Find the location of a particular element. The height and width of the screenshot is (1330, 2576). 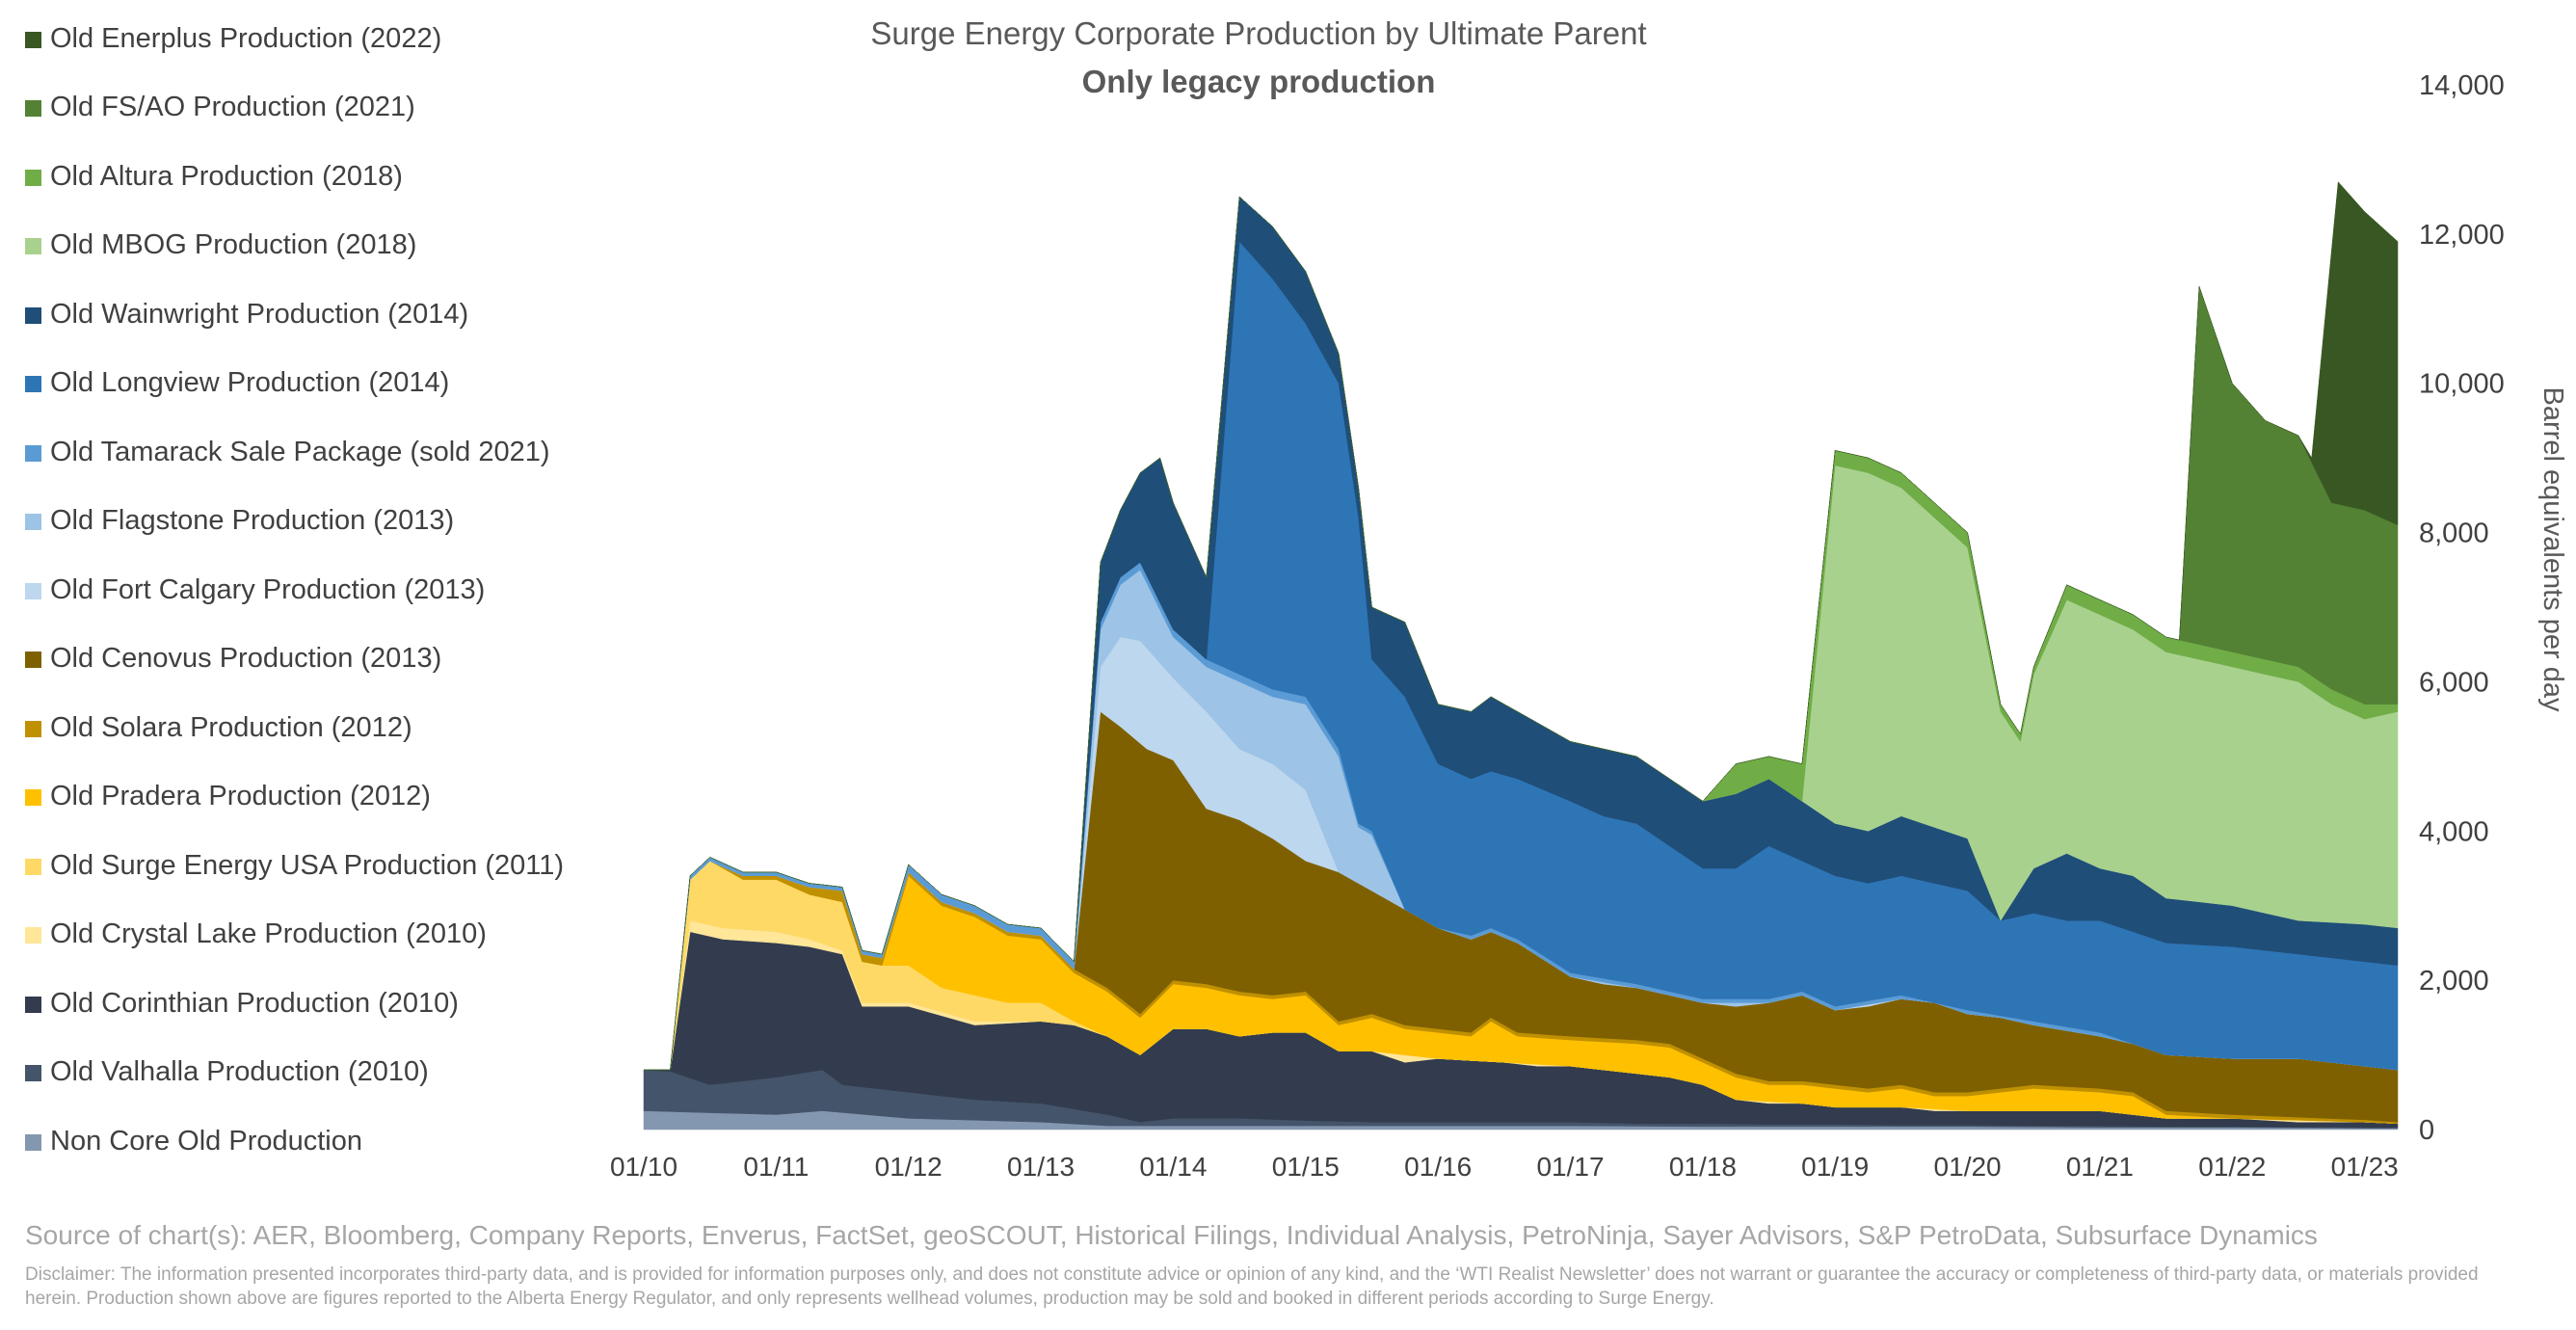

x-tick-label: 01/12 is located at coordinates (909, 1167).